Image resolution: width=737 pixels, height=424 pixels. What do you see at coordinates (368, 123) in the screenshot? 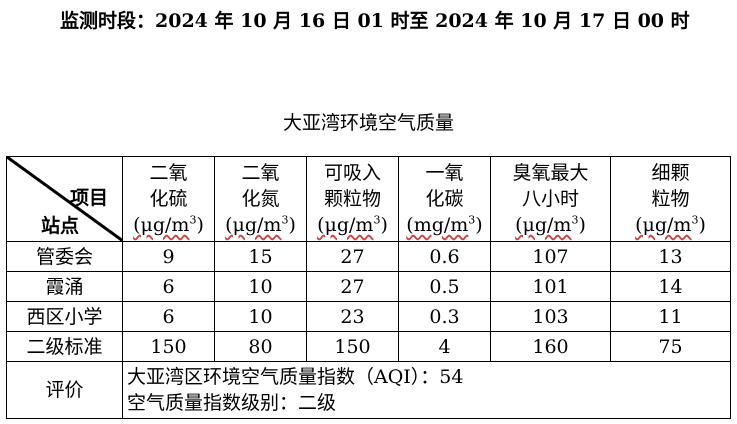
I see `table-title: 大亚湾环境空气质量` at bounding box center [368, 123].